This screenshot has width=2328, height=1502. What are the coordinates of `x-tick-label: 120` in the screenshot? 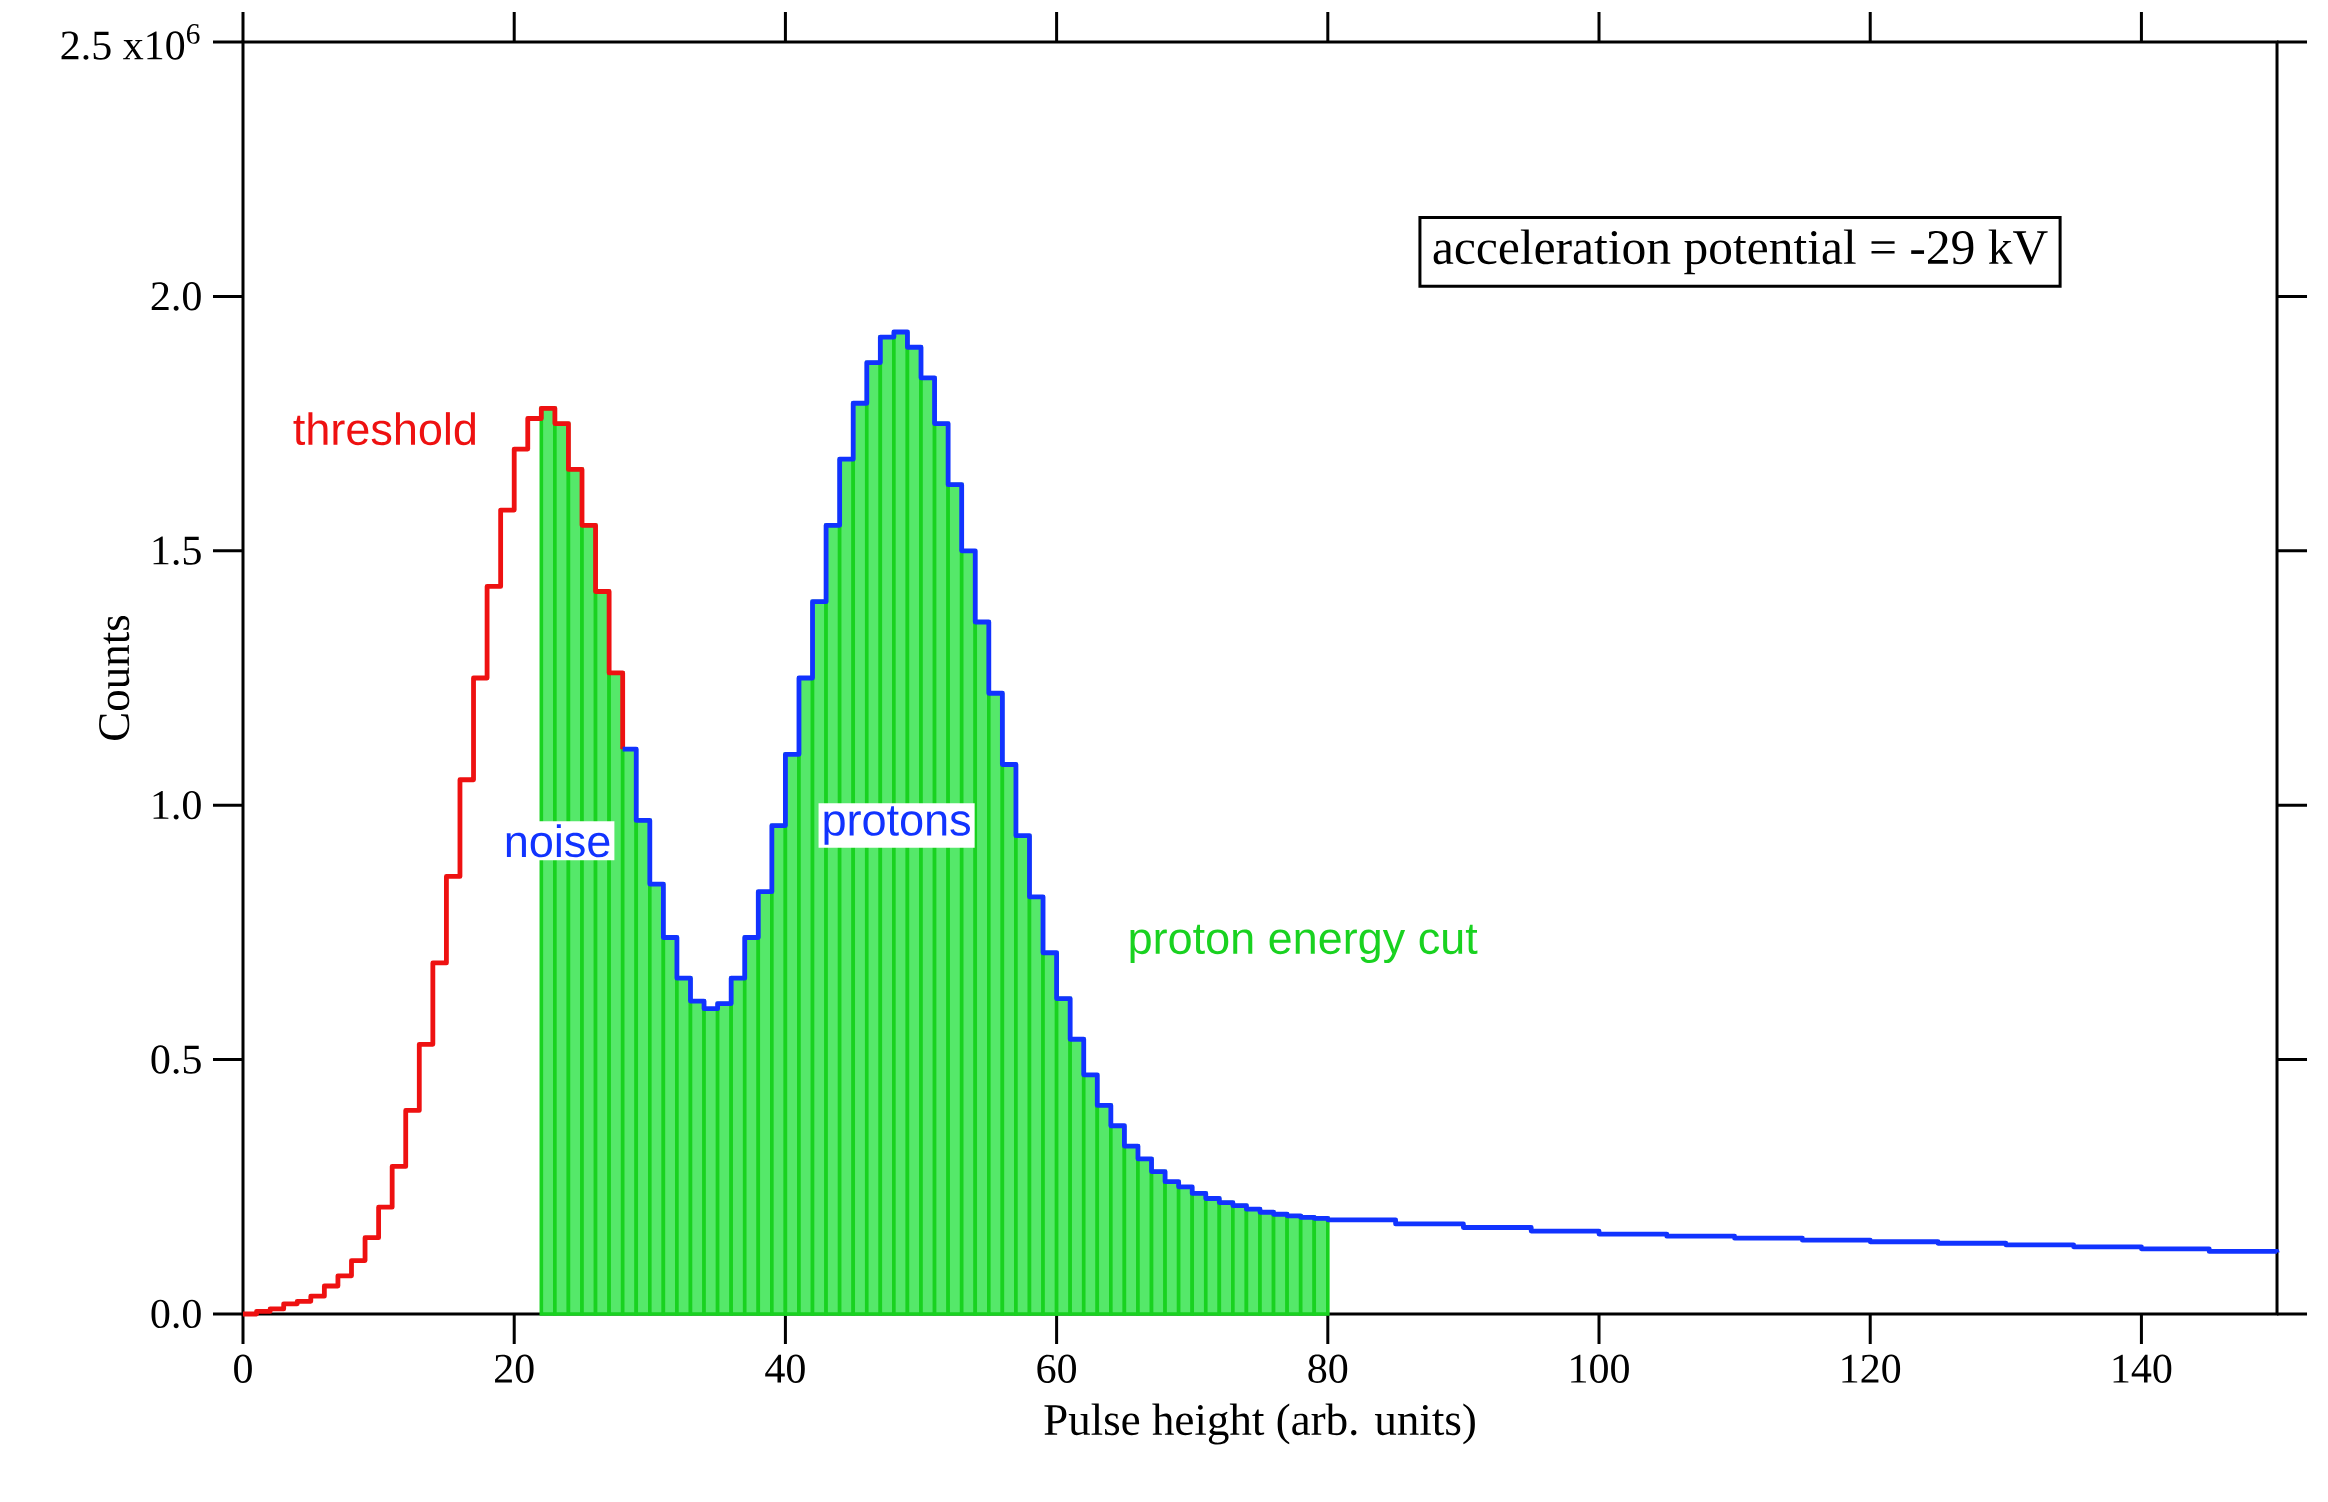 It's located at (1871, 1368).